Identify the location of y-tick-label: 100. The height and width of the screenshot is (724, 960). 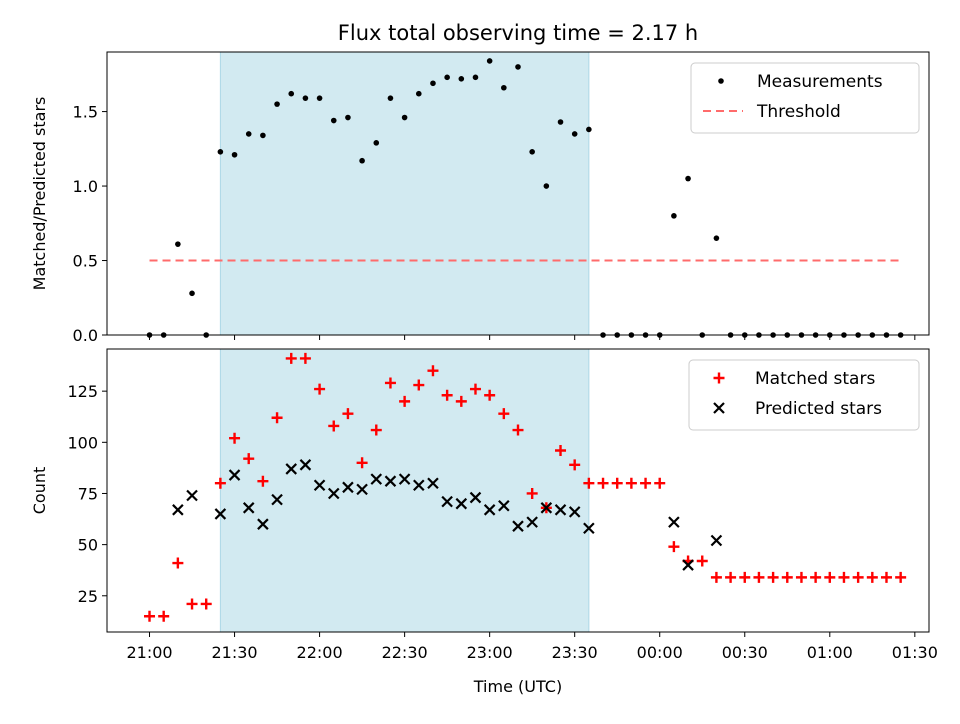
(82, 442).